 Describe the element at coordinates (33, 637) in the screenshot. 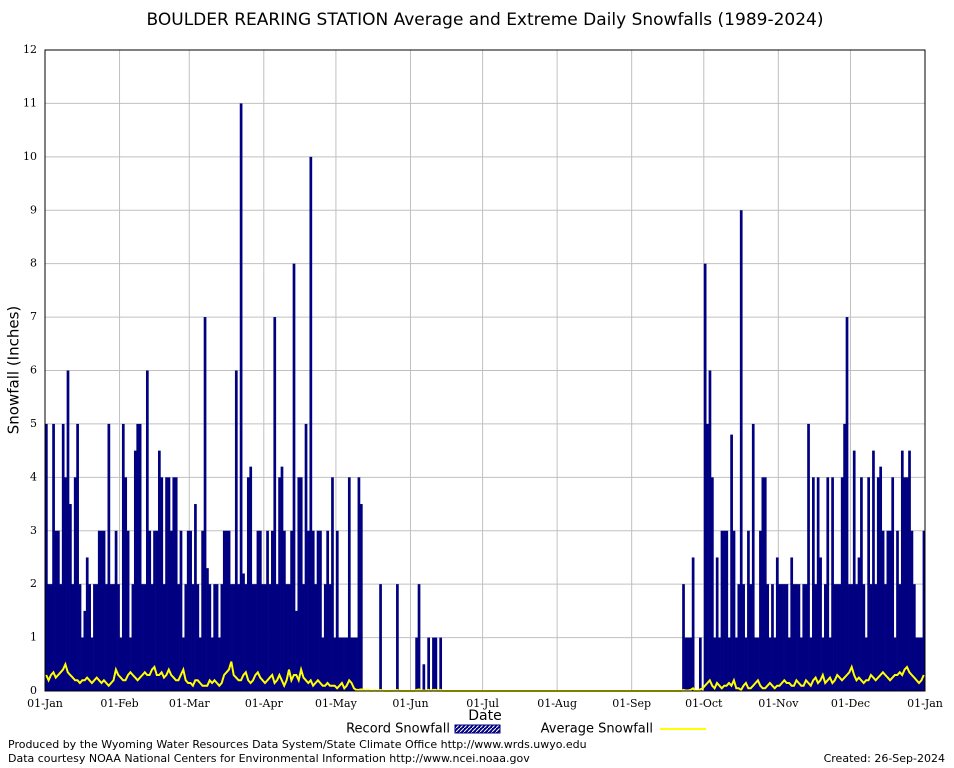

I see `y-tick-label: 1` at that location.